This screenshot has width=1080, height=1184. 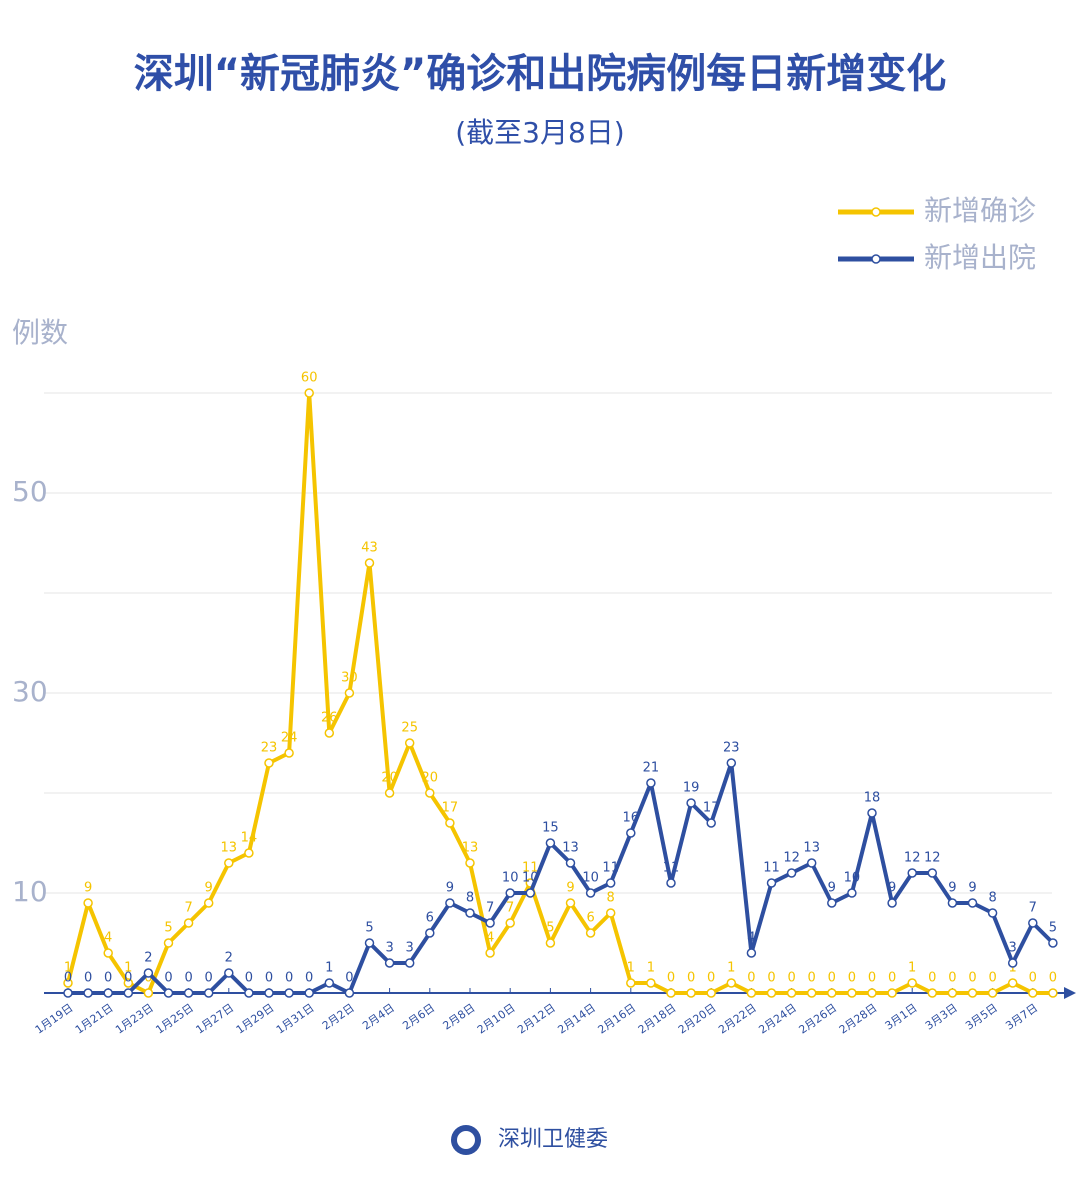 What do you see at coordinates (40, 332) in the screenshot?
I see `y-axis-label: 例数` at bounding box center [40, 332].